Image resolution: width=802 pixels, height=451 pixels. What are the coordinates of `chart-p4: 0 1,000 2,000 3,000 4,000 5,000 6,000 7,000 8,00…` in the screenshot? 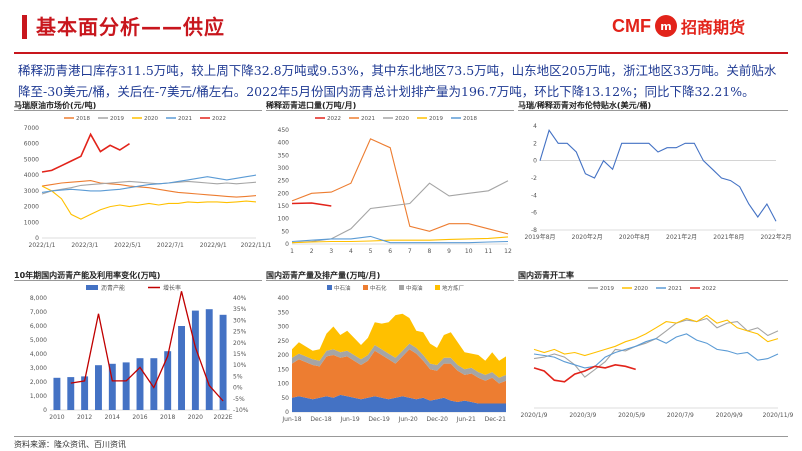 It's located at (139, 352).